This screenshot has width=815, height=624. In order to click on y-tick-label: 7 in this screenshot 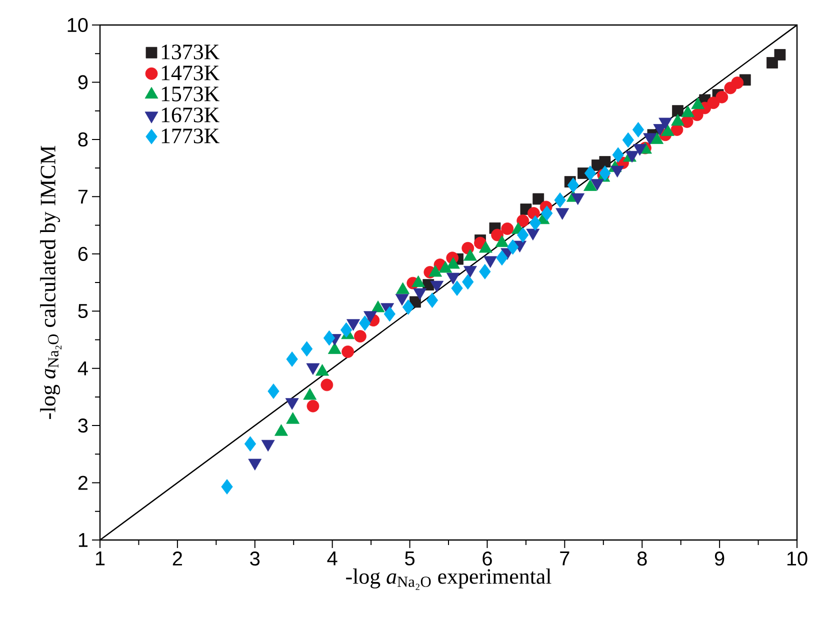, I will do `click(83, 197)`.